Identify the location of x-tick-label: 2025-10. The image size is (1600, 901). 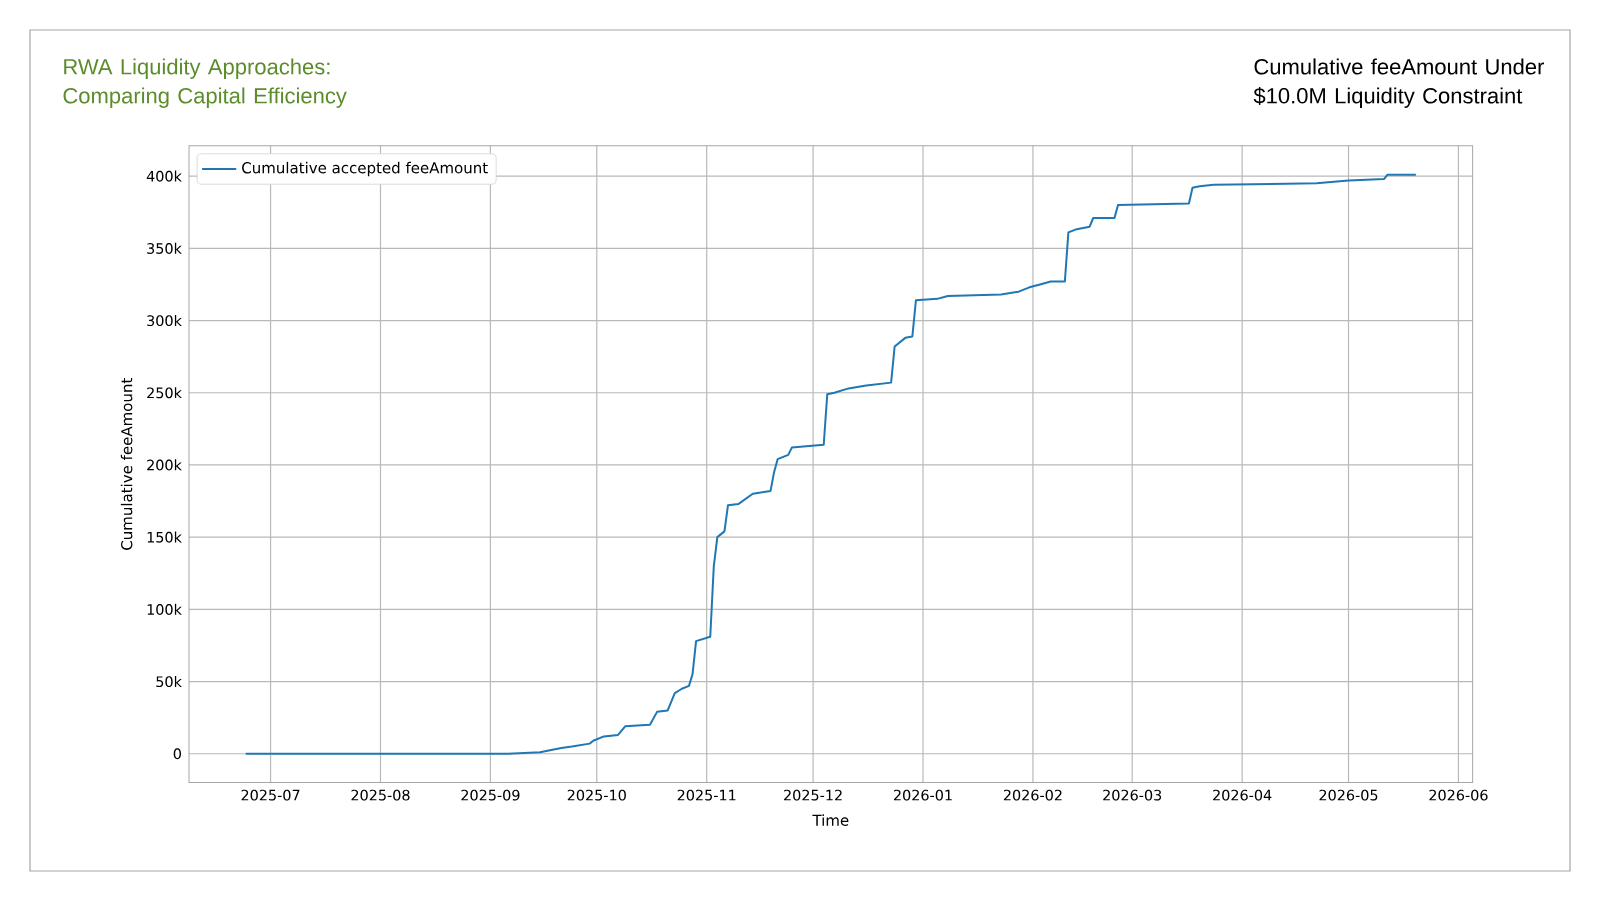
(596, 795).